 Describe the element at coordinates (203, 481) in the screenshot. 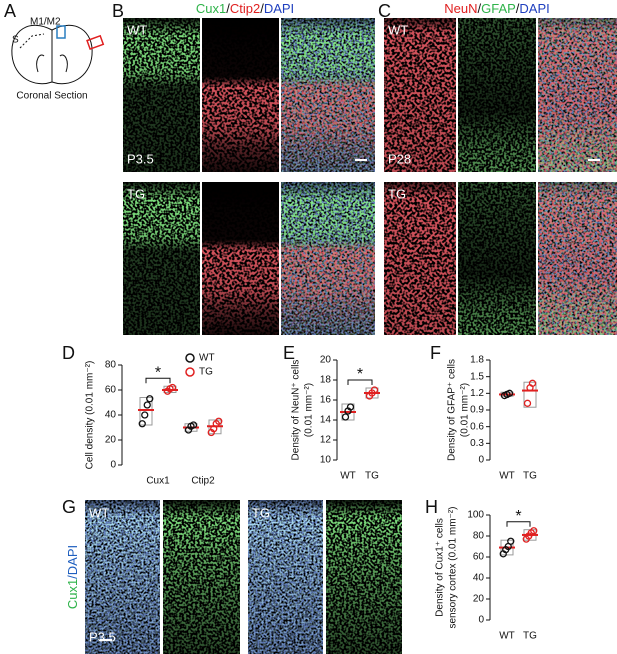

I see `x-tick-label: Ctip2` at that location.